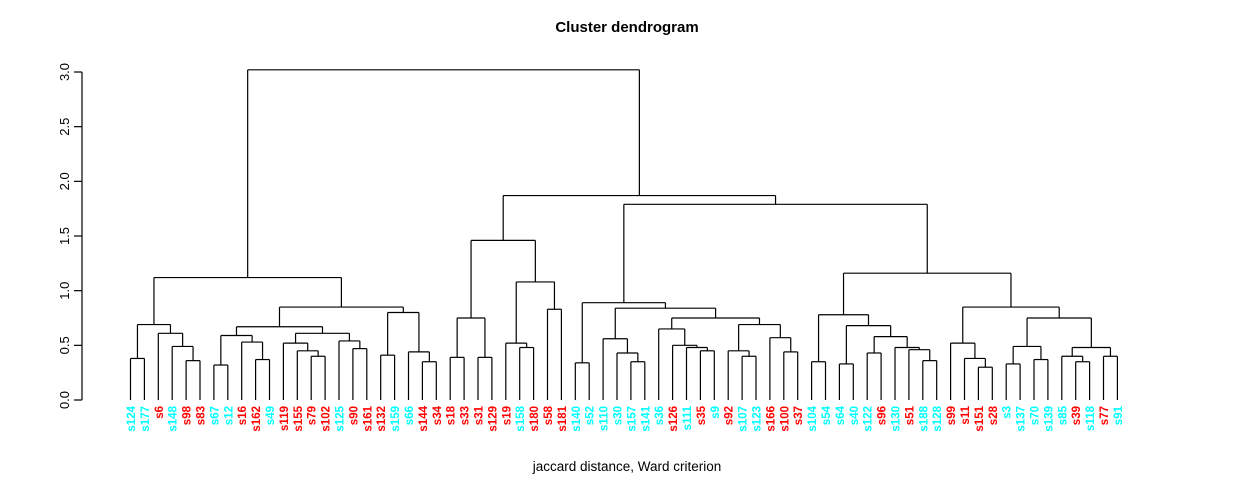 This screenshot has width=1238, height=500. Describe the element at coordinates (341, 418) in the screenshot. I see `leaf-label: s125` at that location.